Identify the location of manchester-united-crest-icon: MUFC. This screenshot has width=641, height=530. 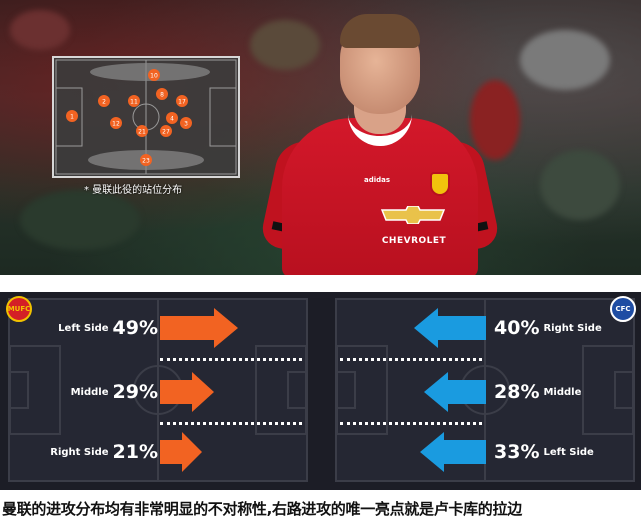
(19, 309).